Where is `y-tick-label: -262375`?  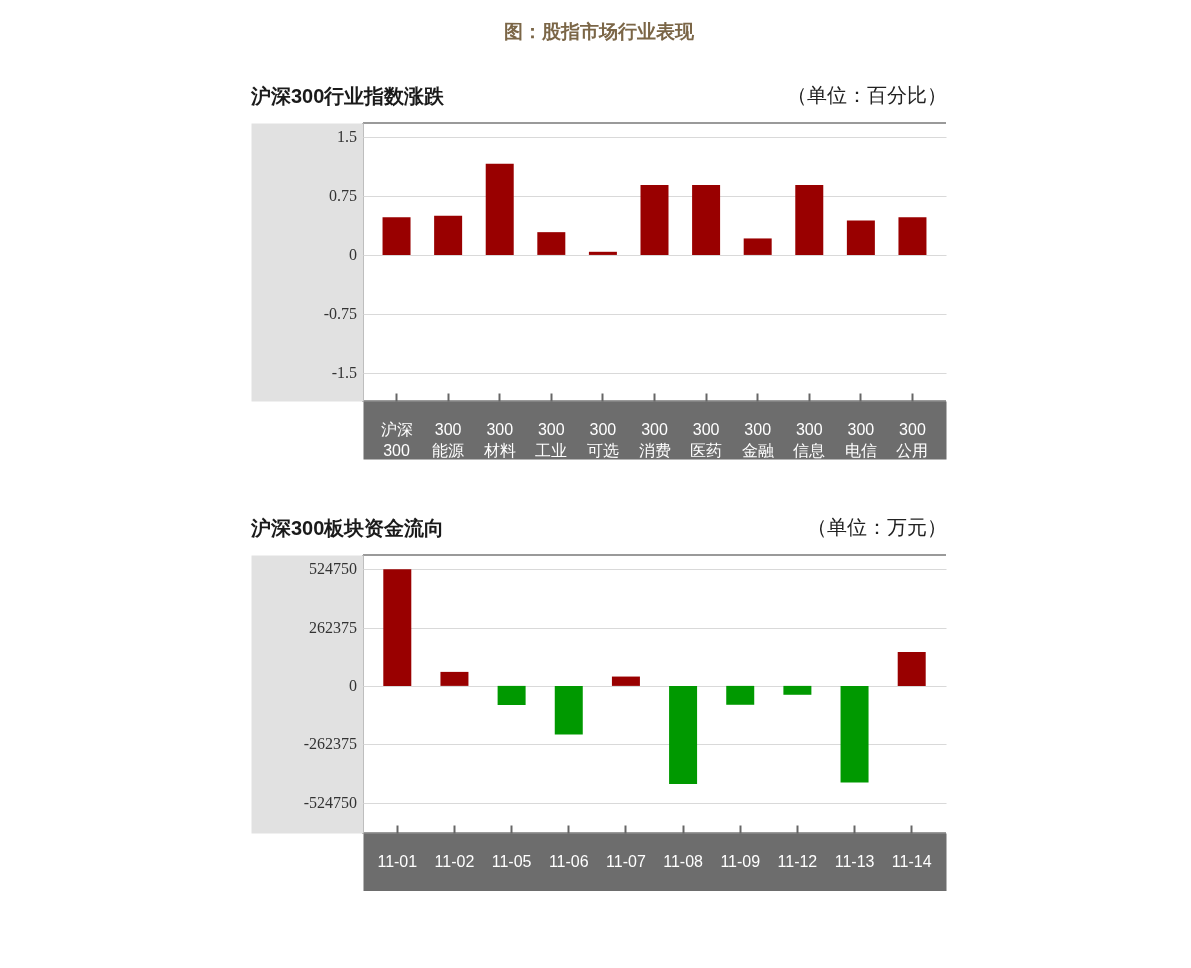 y-tick-label: -262375 is located at coordinates (330, 744).